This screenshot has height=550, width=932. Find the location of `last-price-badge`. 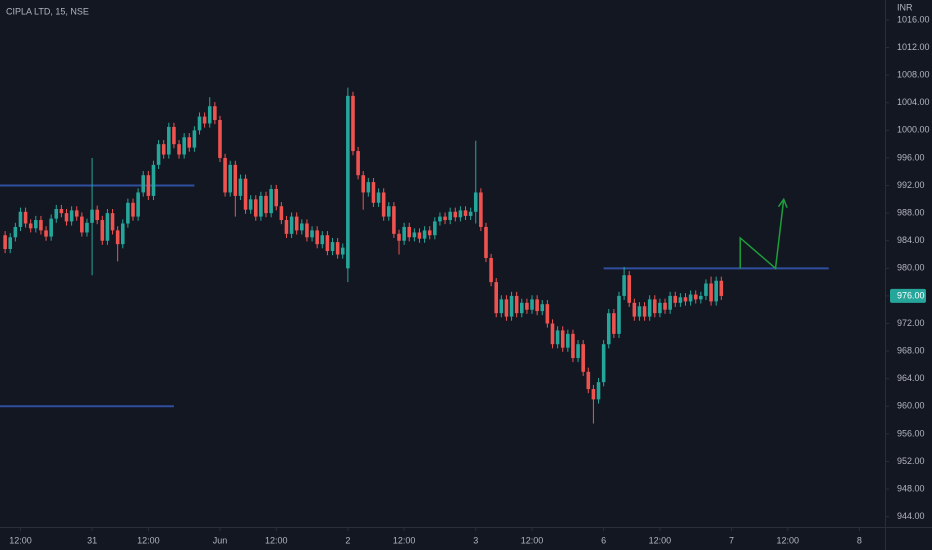

last-price-badge is located at coordinates (908, 295).